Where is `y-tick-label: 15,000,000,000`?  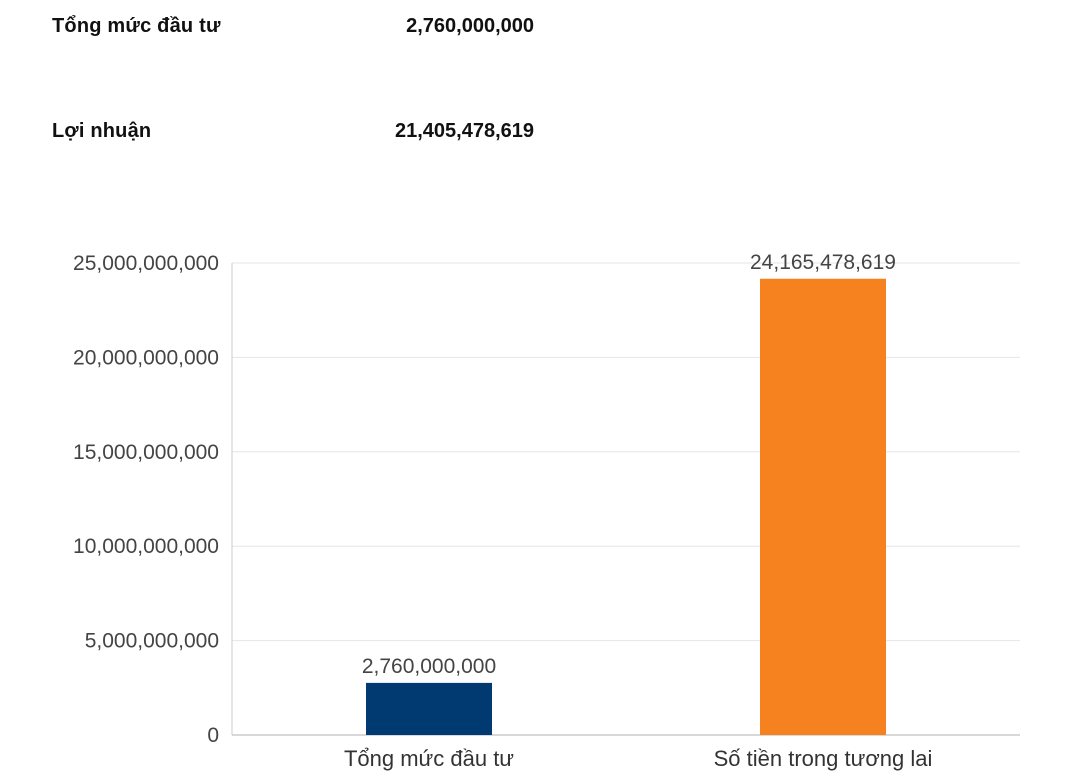 y-tick-label: 15,000,000,000 is located at coordinates (146, 452).